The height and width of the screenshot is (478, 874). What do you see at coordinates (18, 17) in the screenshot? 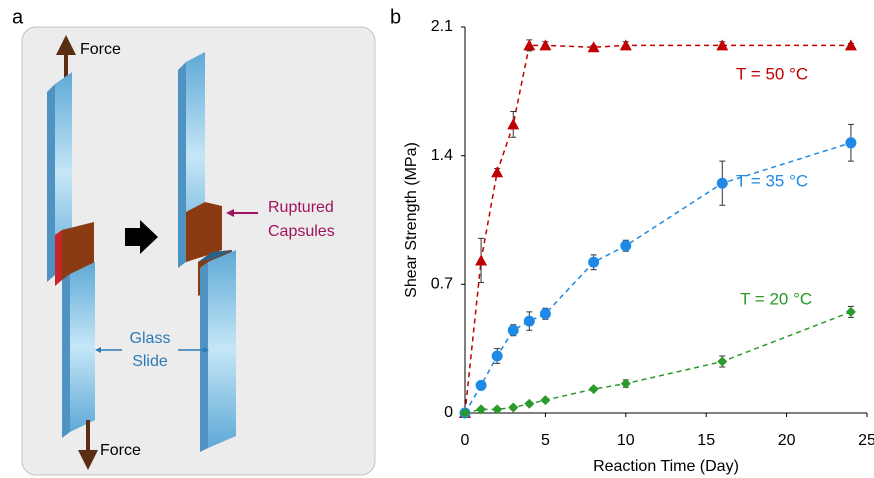
I see `panel-label: a` at bounding box center [18, 17].